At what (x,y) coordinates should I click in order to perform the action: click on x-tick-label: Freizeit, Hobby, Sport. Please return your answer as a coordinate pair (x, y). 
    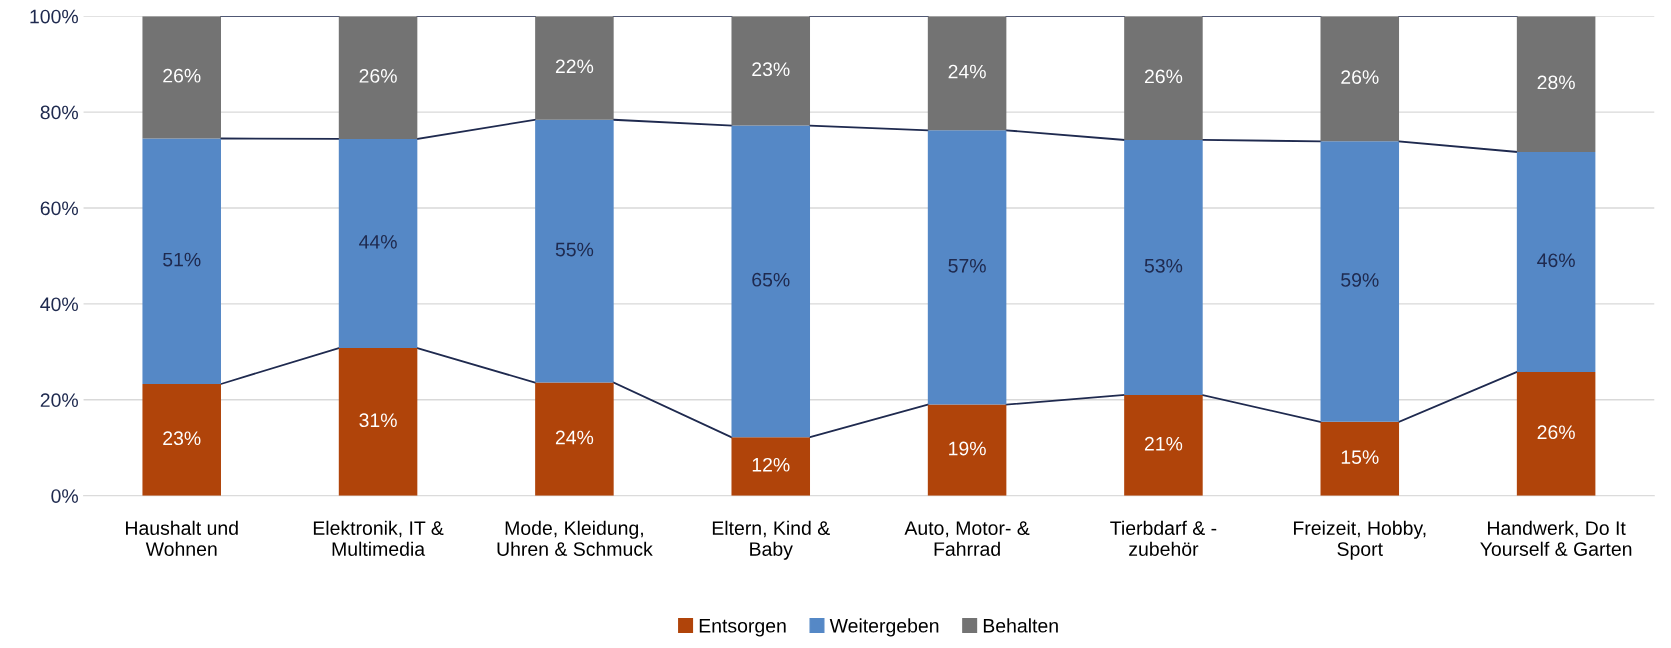
    Looking at the image, I should click on (1360, 540).